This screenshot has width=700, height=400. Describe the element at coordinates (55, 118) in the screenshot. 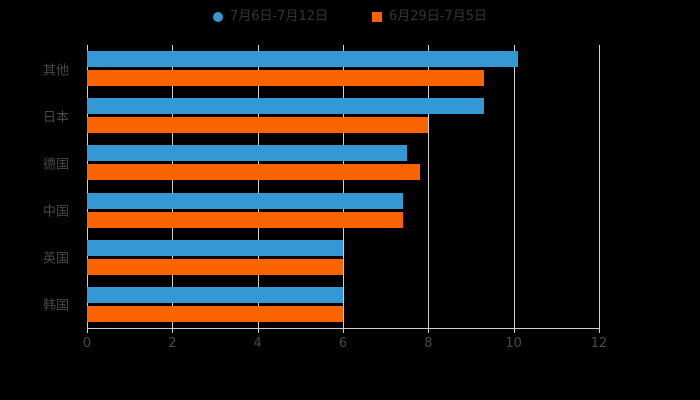

I see `y-axis-category-label: 日本` at that location.